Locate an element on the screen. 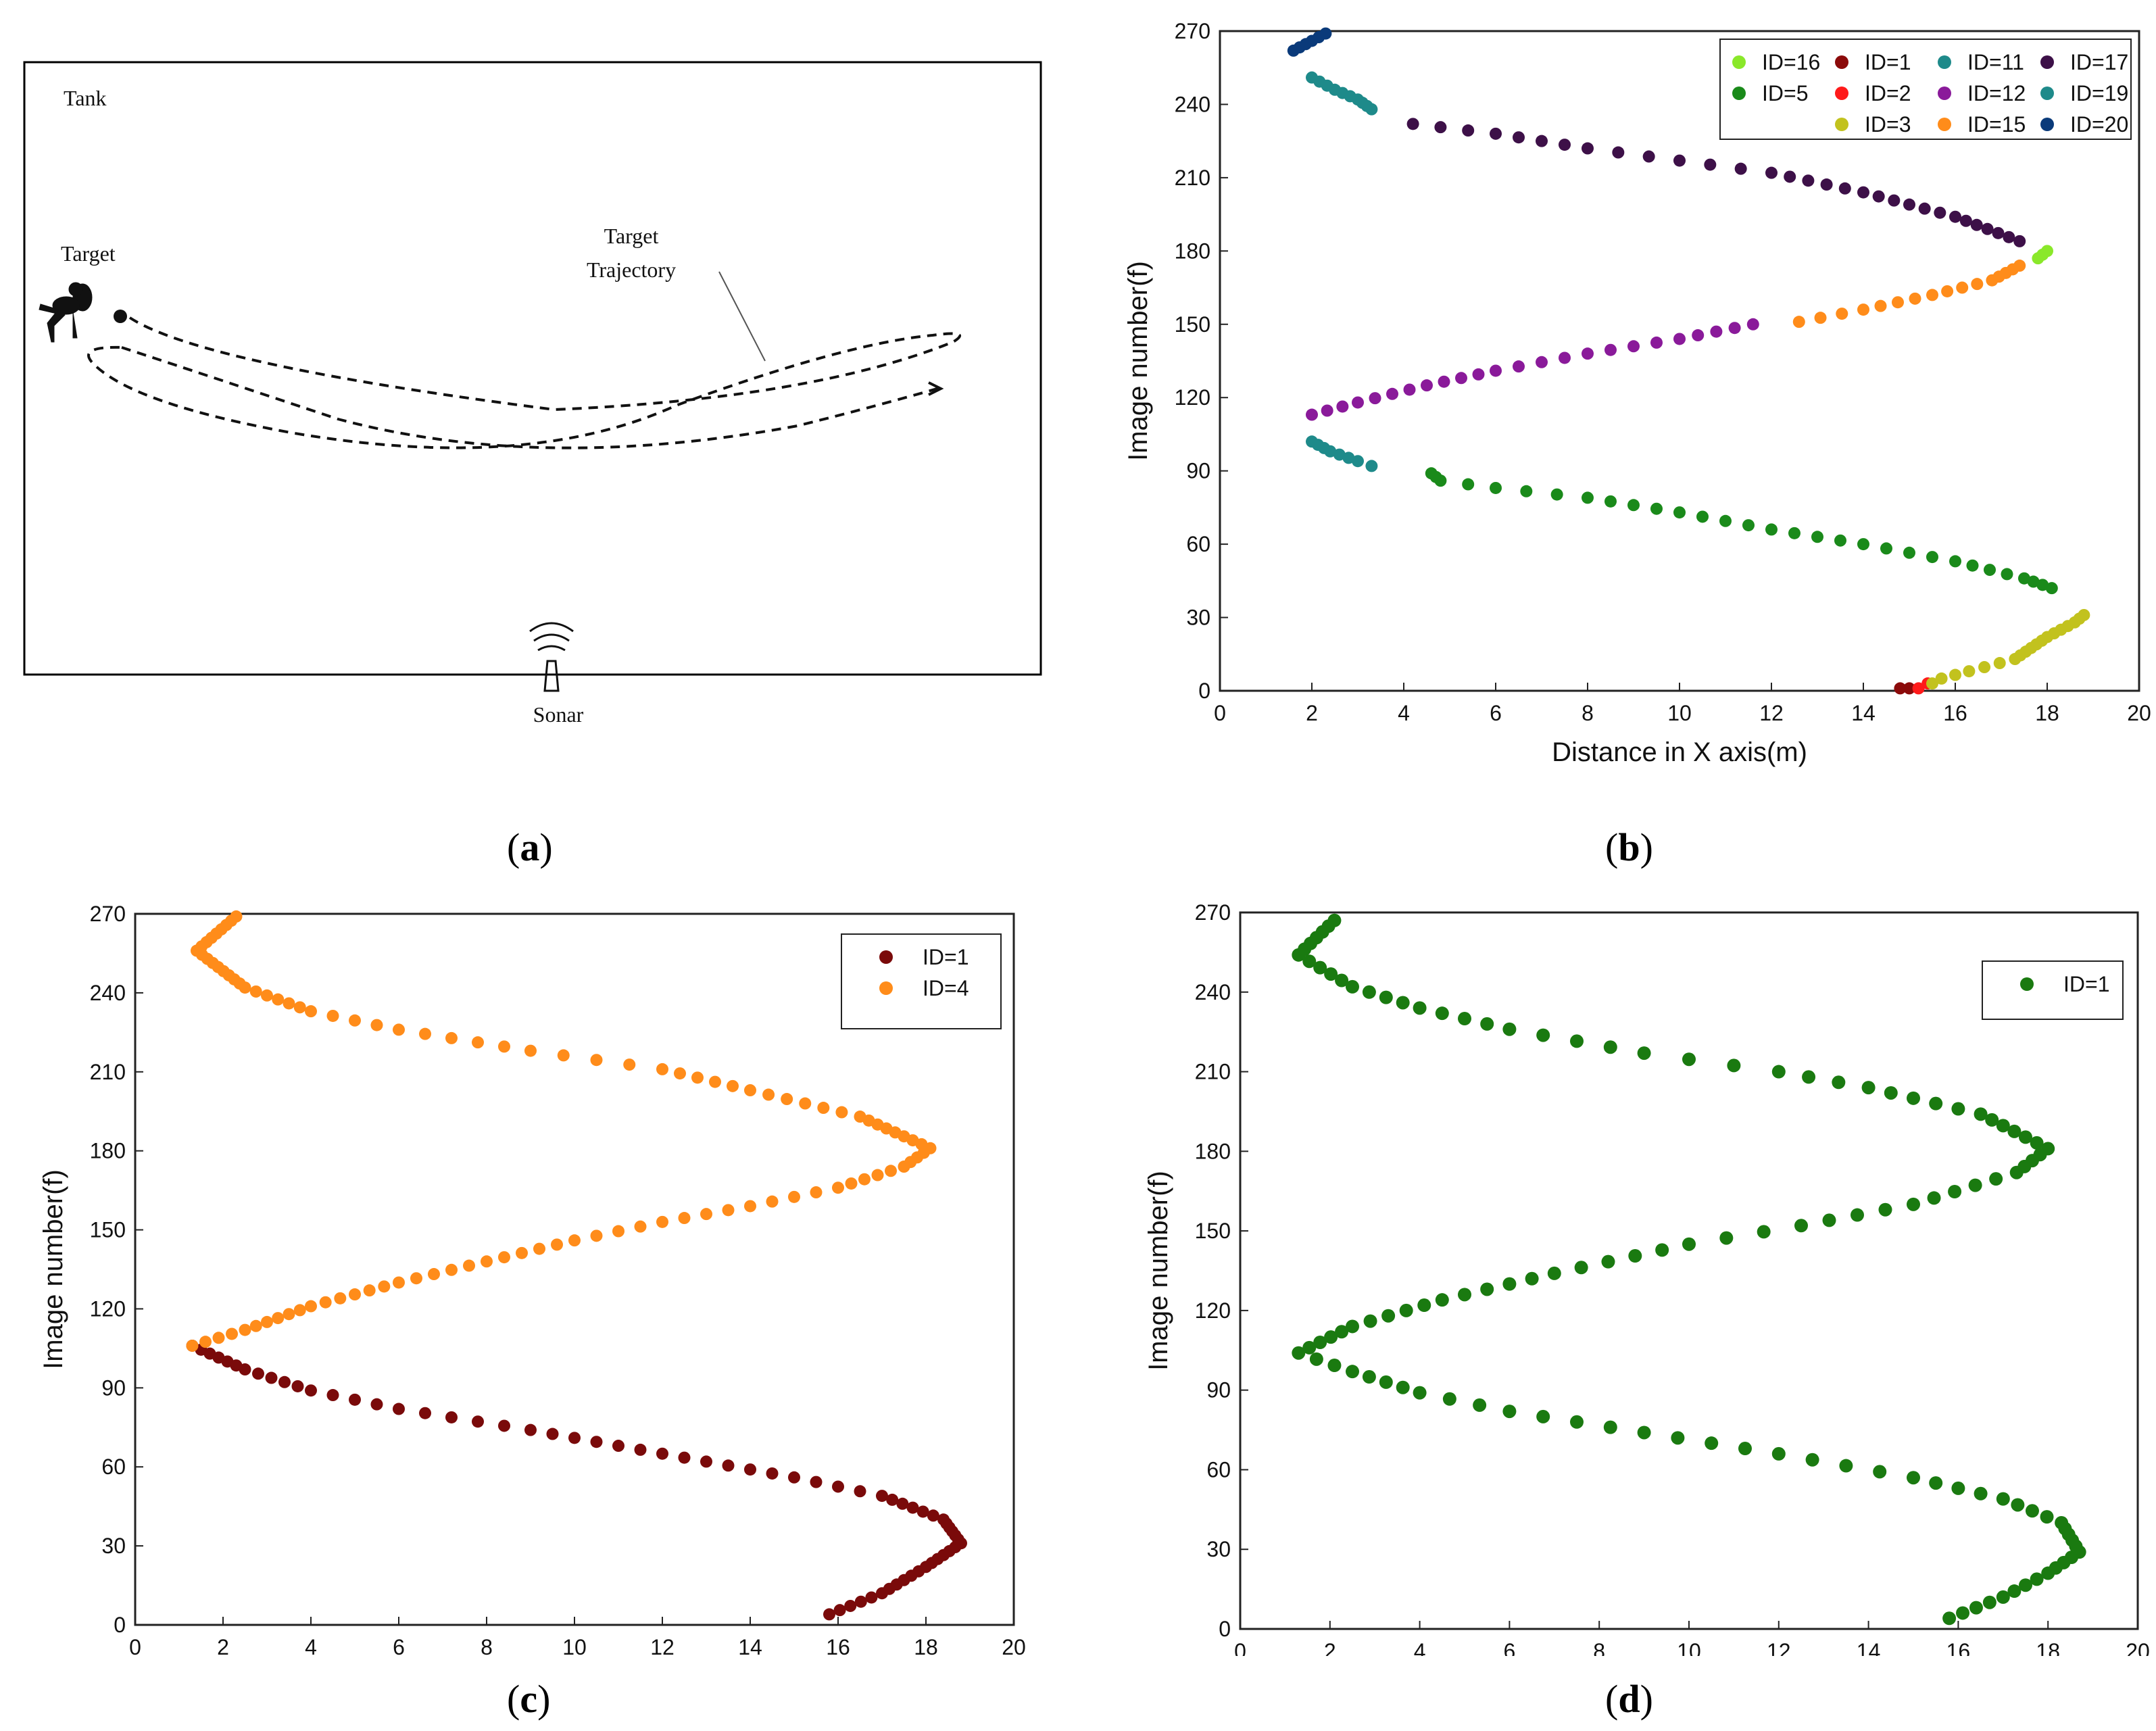 This screenshot has width=2156, height=1731. sonar-icon is located at coordinates (551, 657).